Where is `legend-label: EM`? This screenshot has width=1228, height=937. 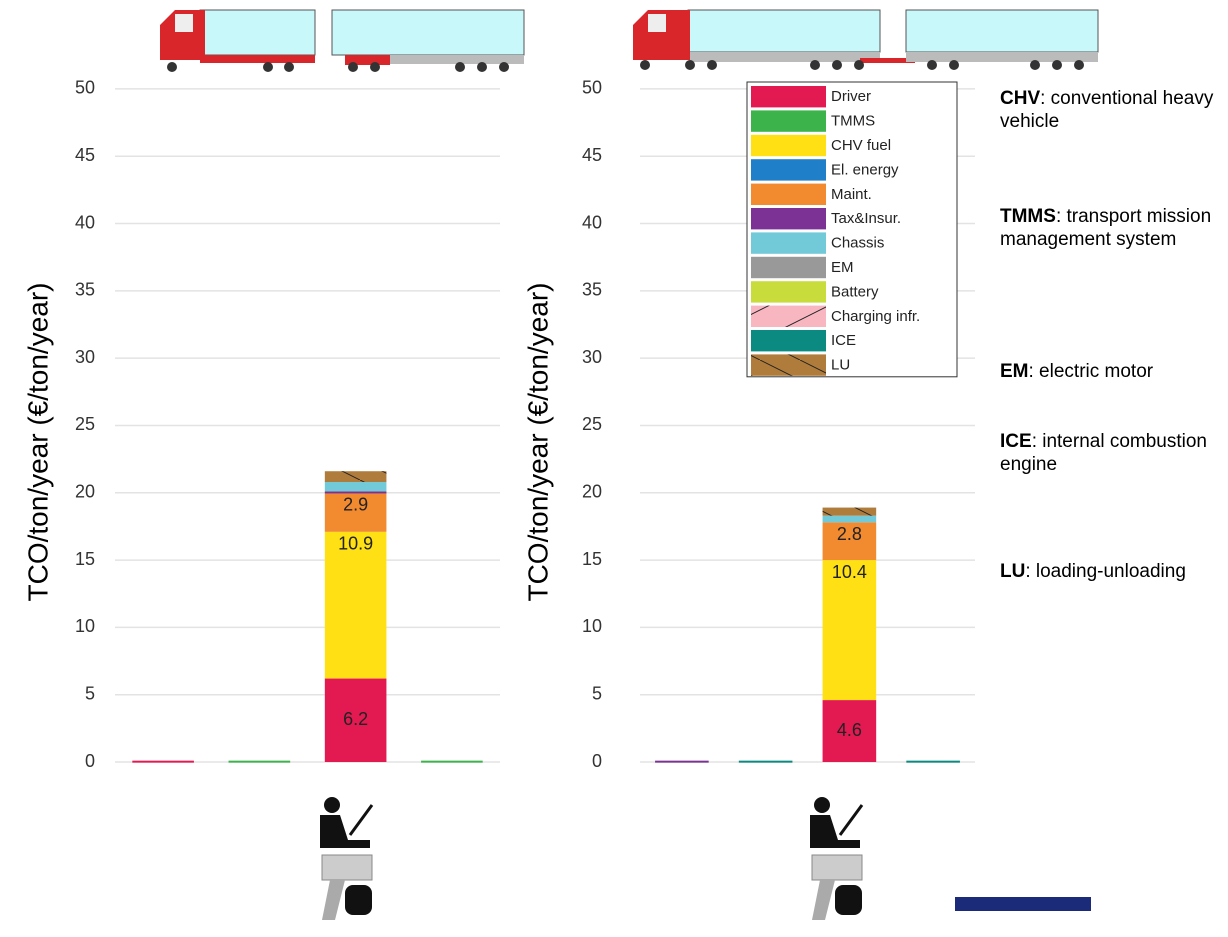 legend-label: EM is located at coordinates (842, 267).